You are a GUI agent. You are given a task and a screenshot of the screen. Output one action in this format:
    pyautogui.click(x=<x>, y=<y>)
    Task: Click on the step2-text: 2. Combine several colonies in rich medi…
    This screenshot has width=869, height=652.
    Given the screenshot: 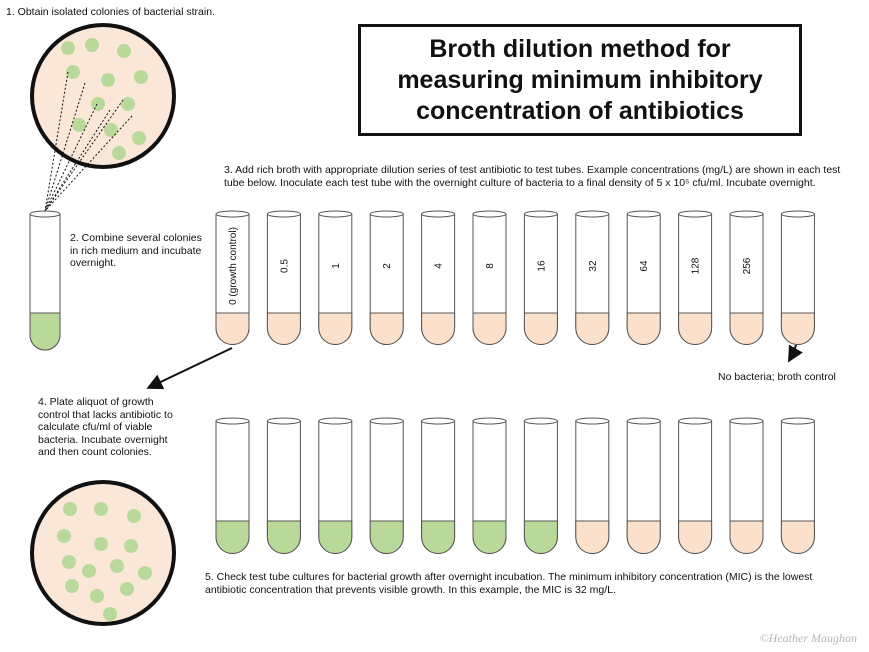 What is the action you would take?
    pyautogui.click(x=136, y=250)
    